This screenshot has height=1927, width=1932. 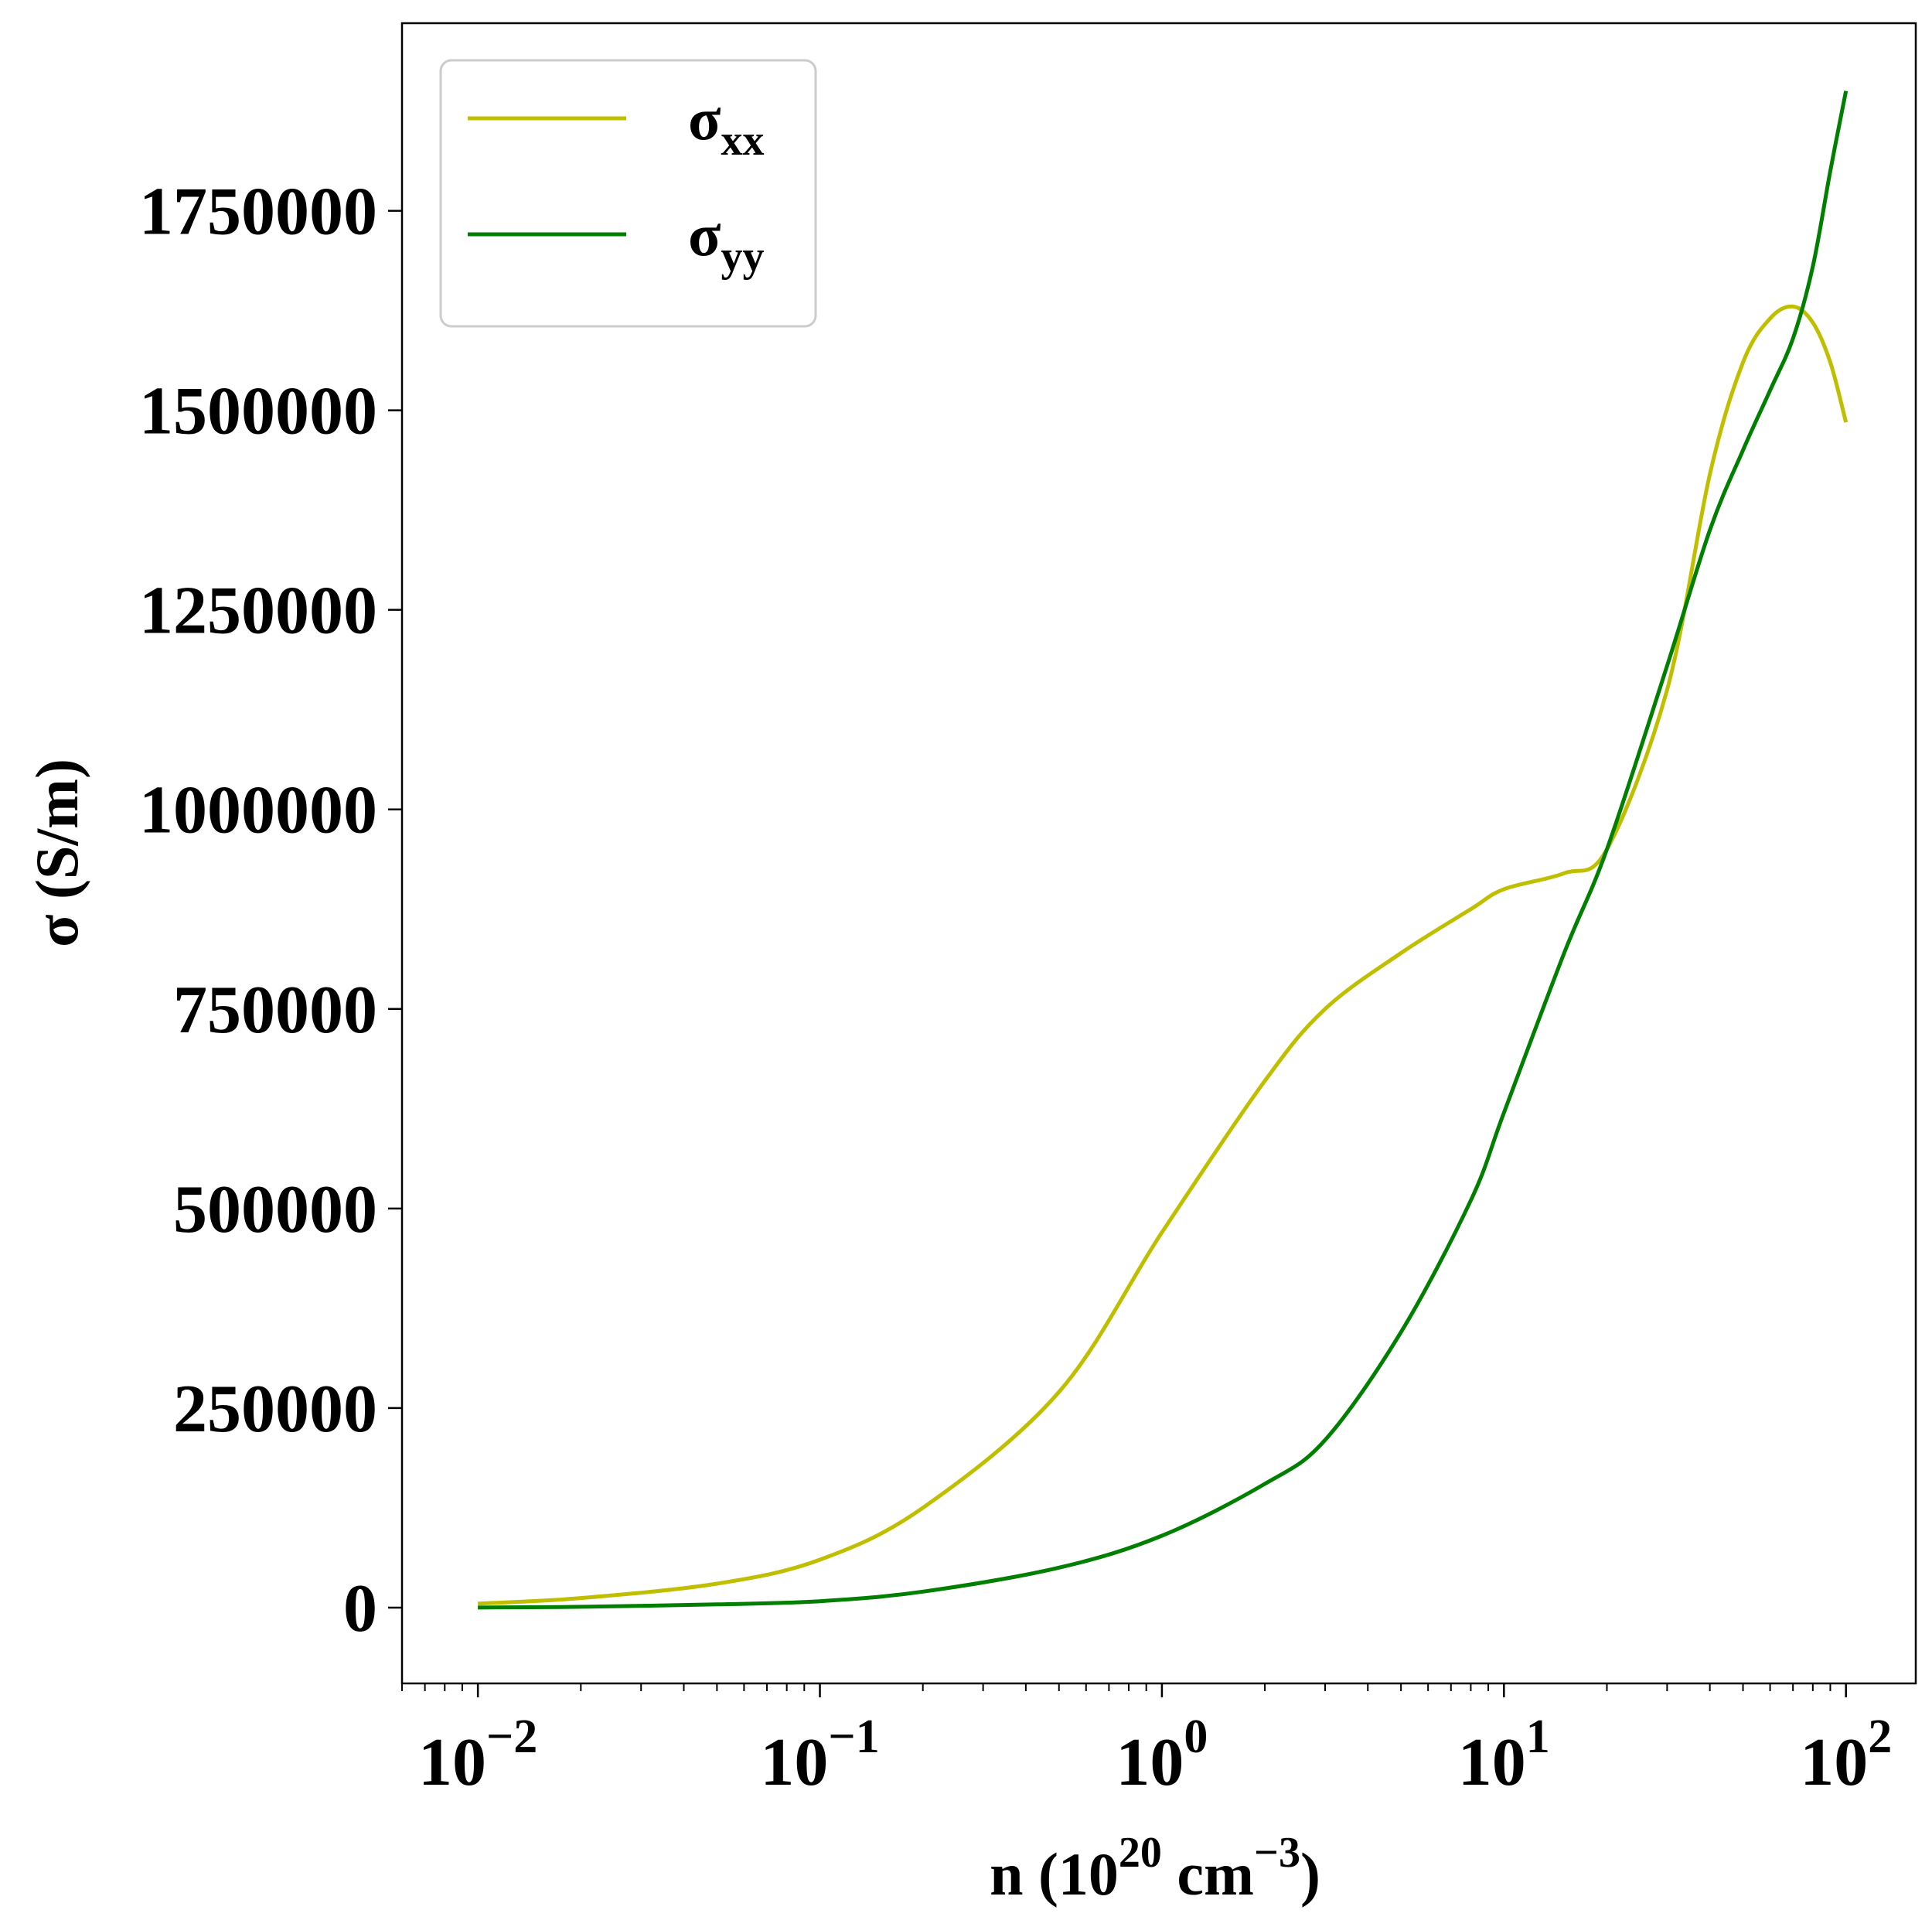 I want to click on y-tick-label: 1000000, so click(x=258, y=810).